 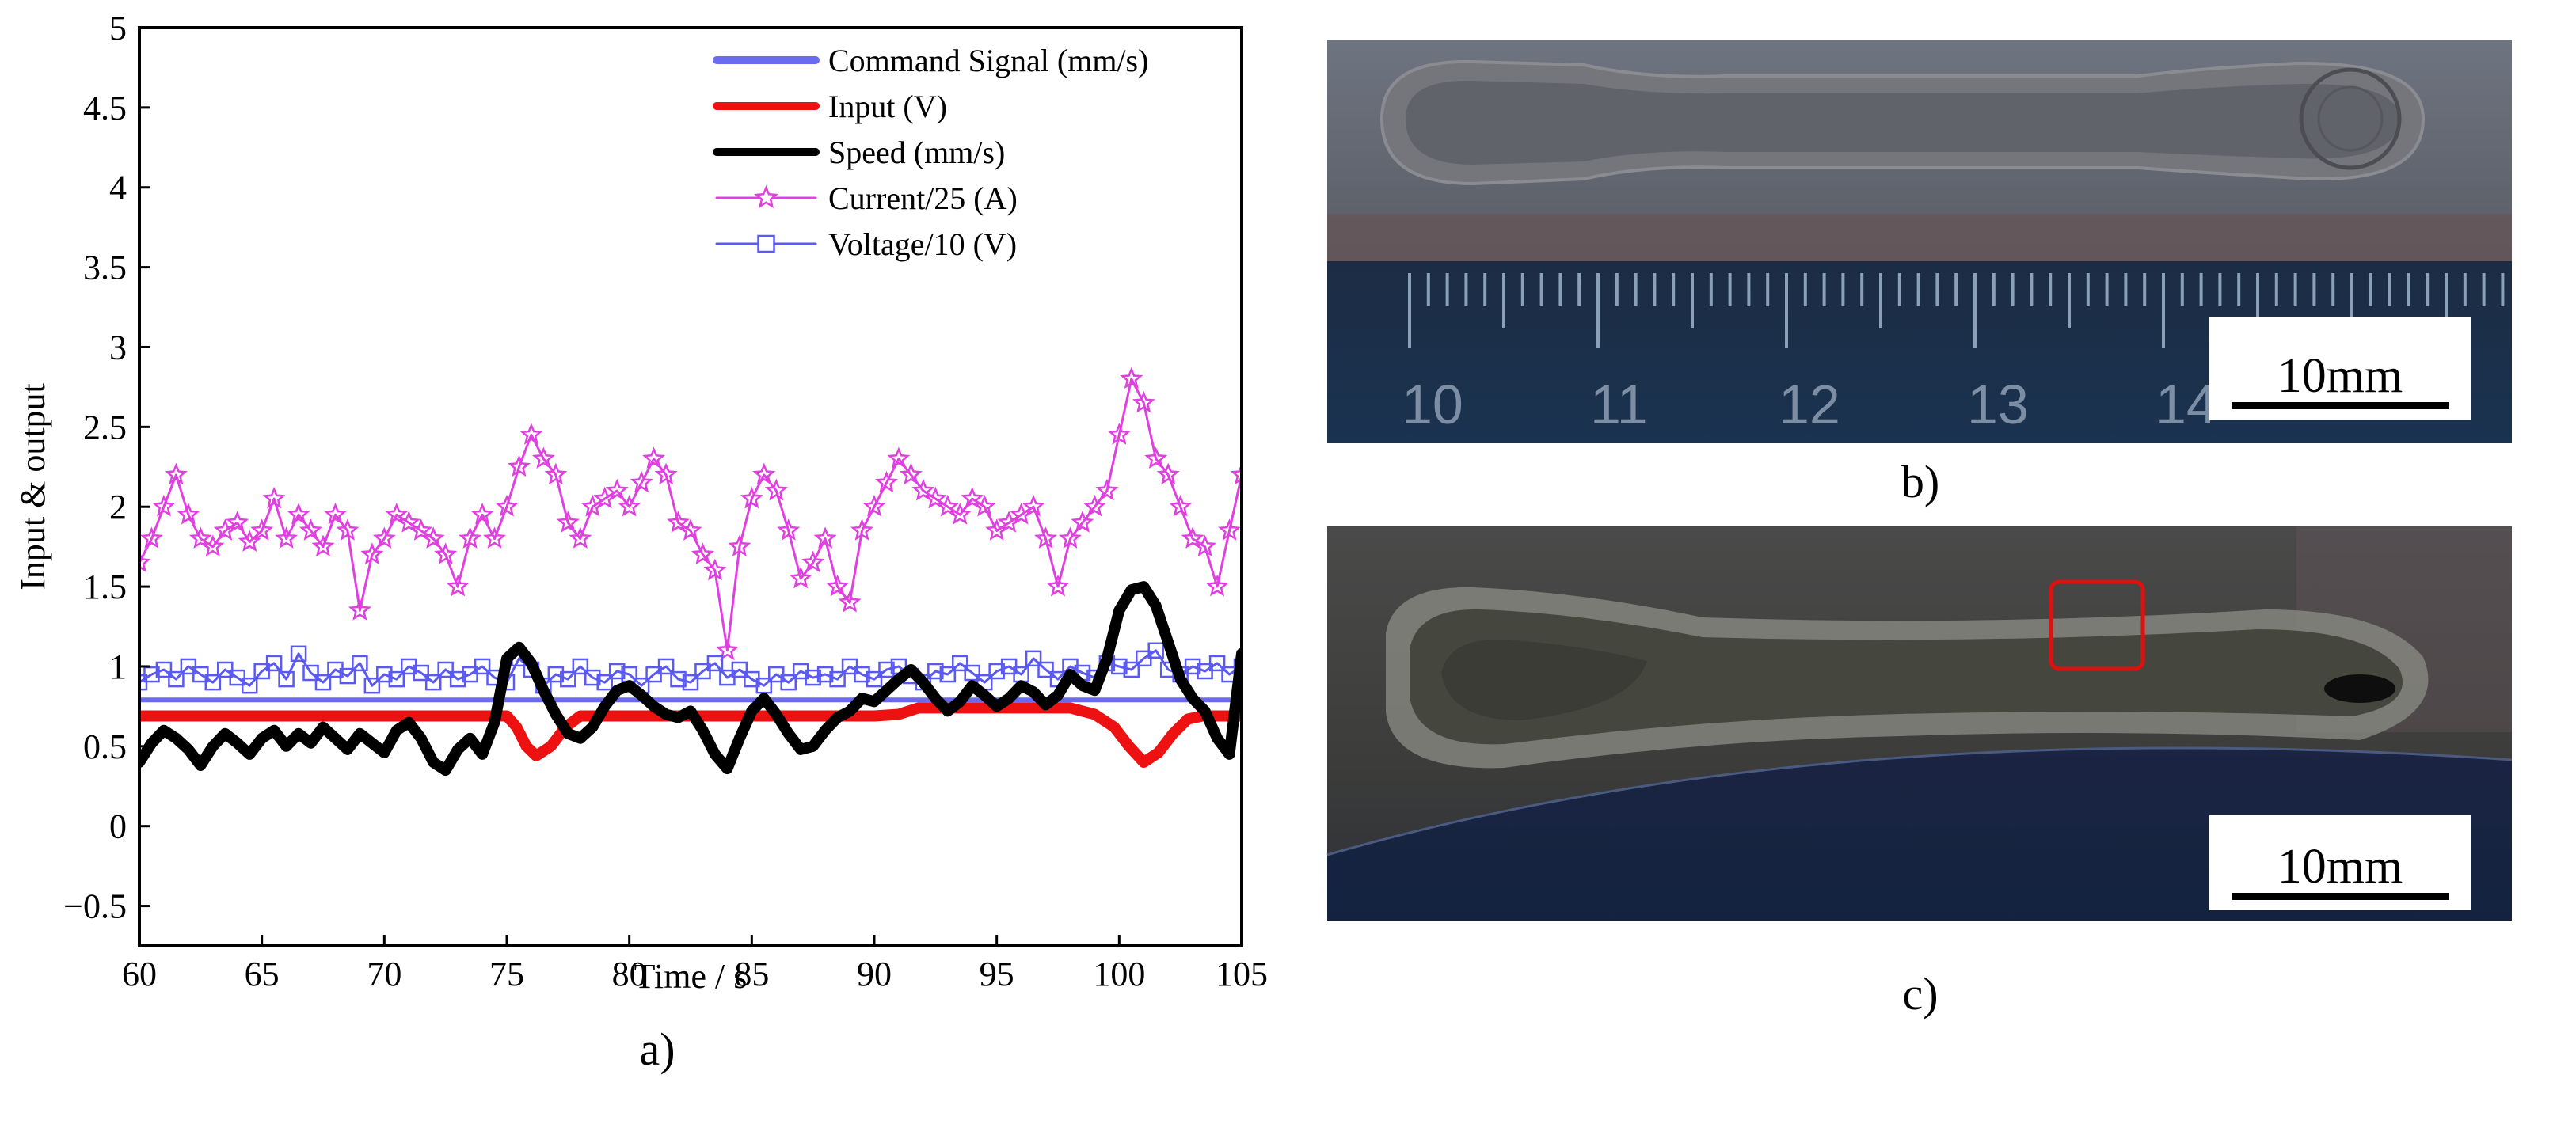 What do you see at coordinates (105, 427) in the screenshot?
I see `y-tick-label: 2.5` at bounding box center [105, 427].